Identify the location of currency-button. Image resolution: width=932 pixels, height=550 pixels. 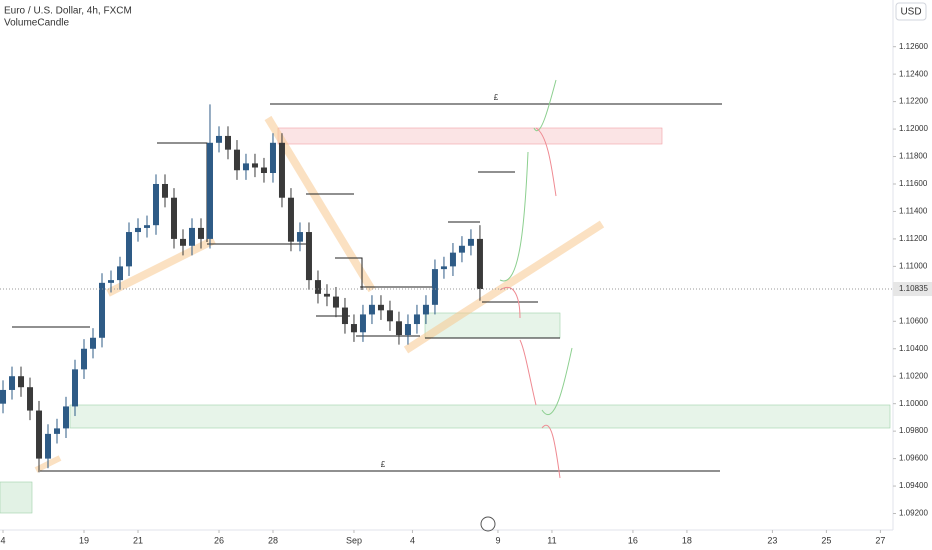
(911, 11).